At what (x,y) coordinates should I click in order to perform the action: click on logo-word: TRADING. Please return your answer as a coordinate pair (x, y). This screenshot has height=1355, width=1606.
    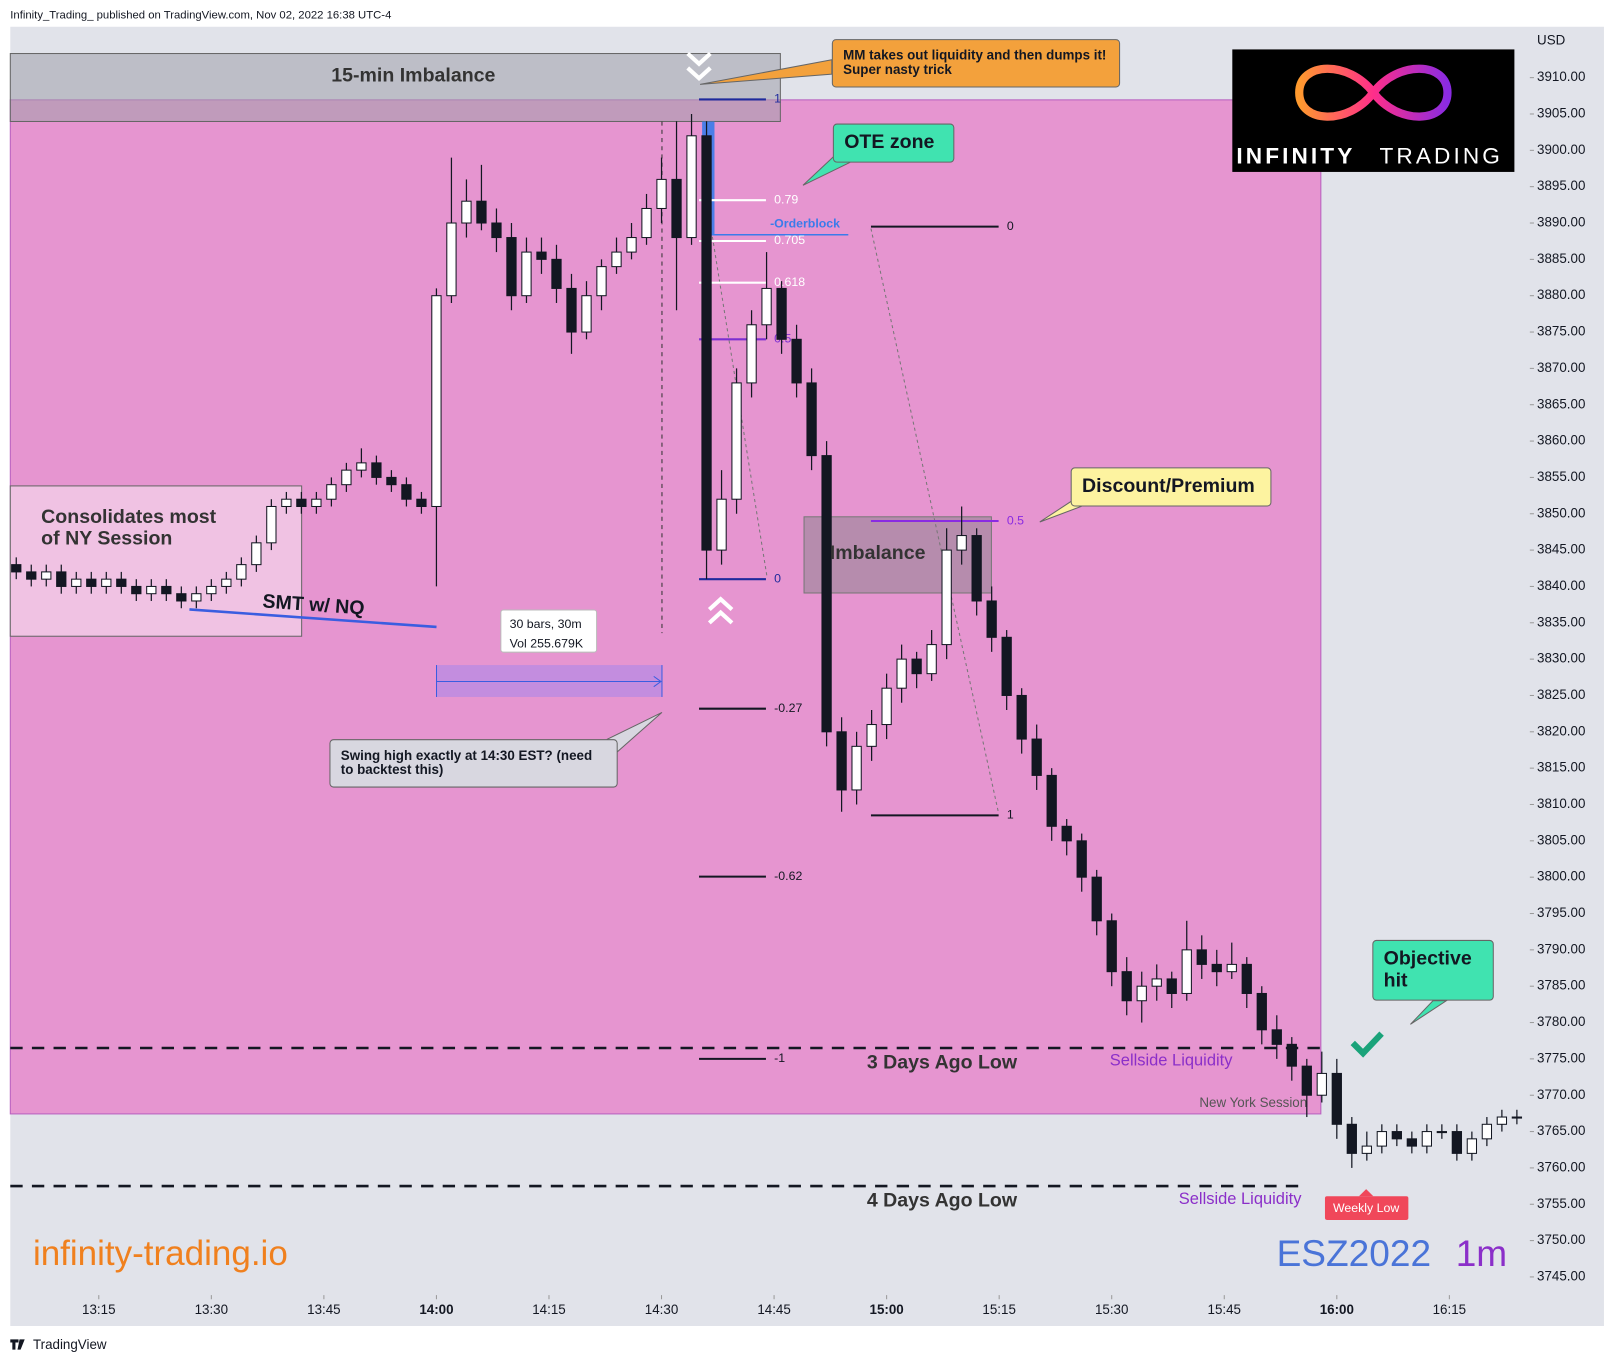
    Looking at the image, I should click on (1441, 155).